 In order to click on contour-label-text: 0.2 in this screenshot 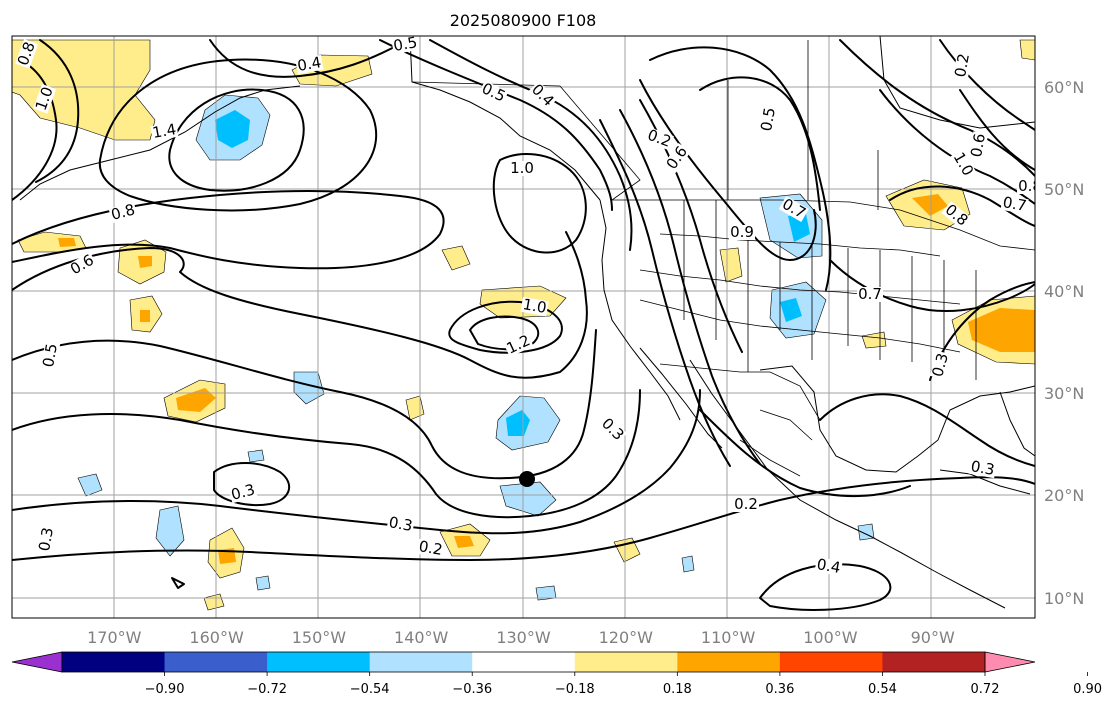, I will do `click(430, 548)`.